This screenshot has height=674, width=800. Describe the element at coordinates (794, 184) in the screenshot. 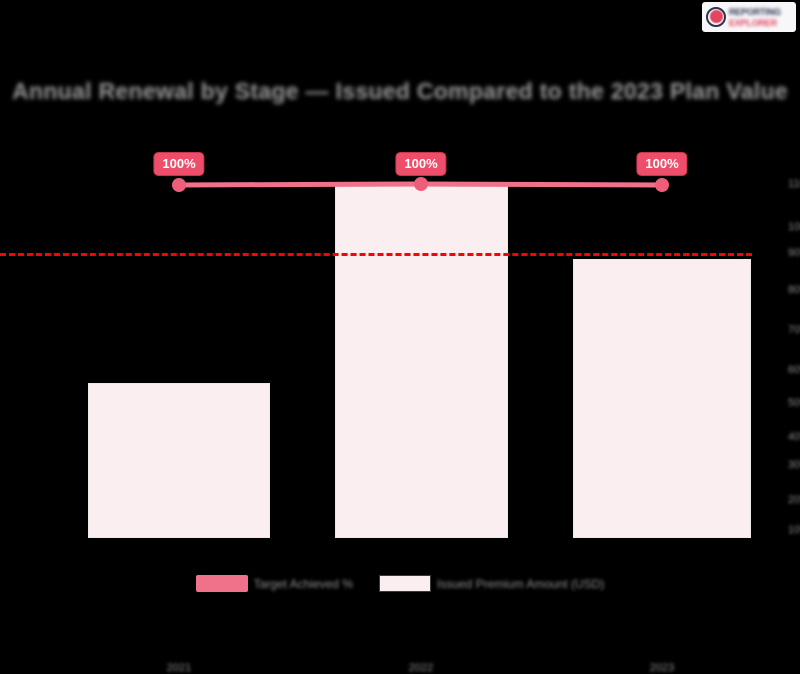

I see `y-right-tick: 110%` at that location.